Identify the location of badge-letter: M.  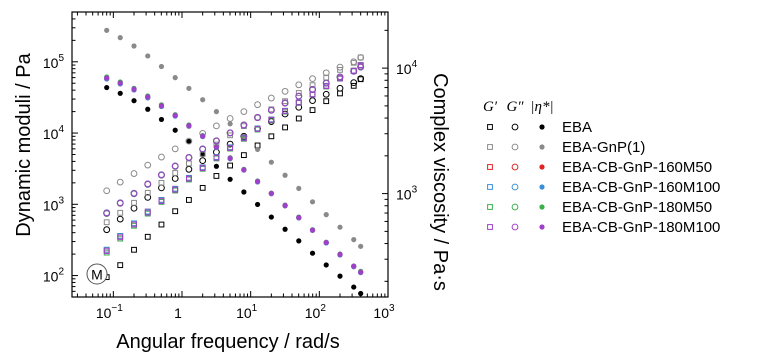
(97, 275).